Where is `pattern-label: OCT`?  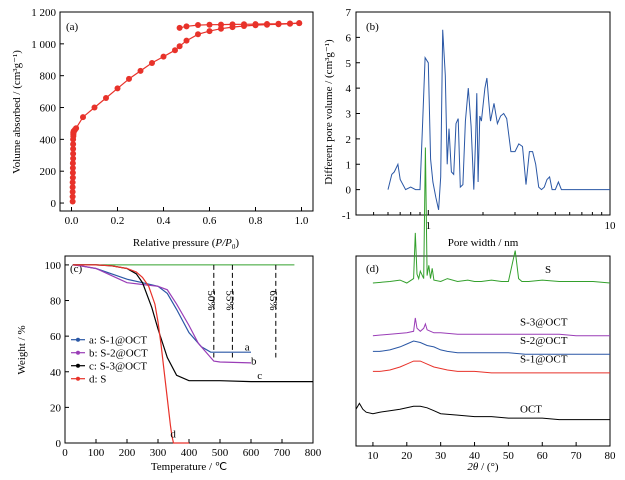 pattern-label: OCT is located at coordinates (531, 409).